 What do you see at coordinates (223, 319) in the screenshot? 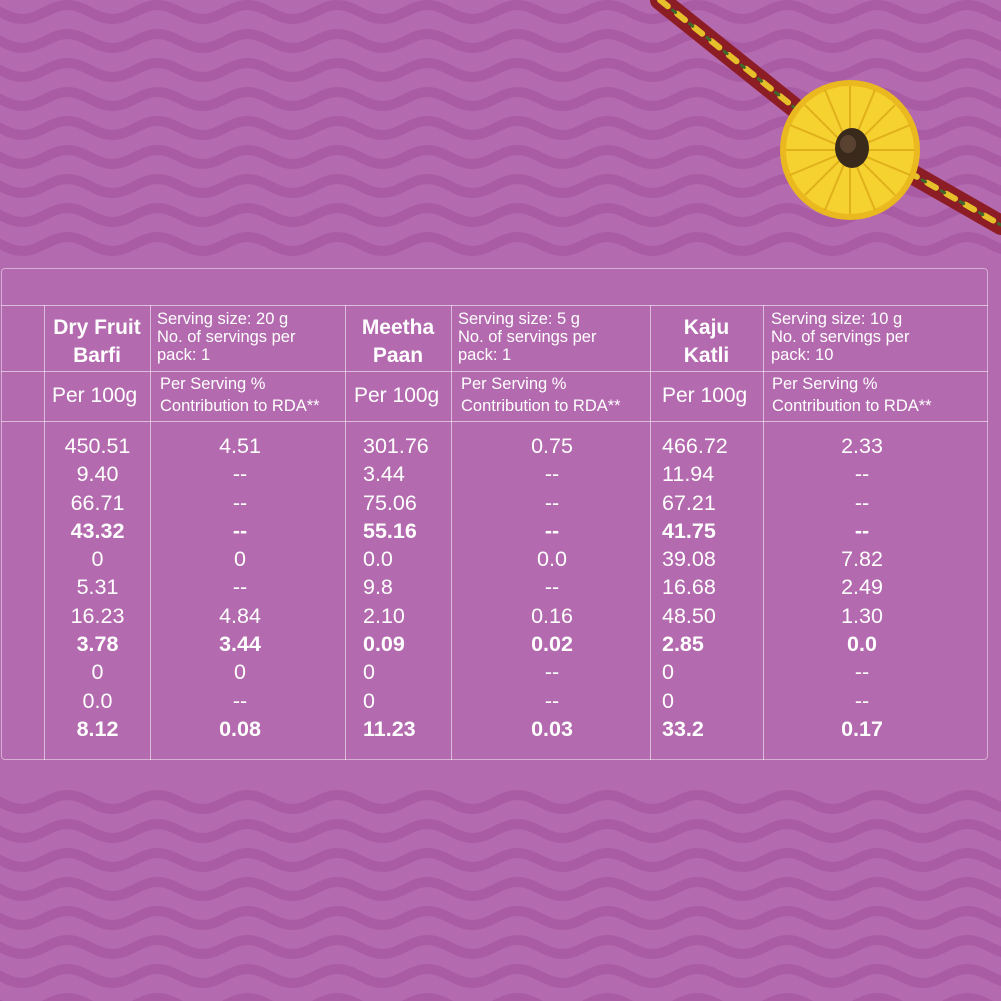
I see `serving-size: Serving size: 20 g` at bounding box center [223, 319].